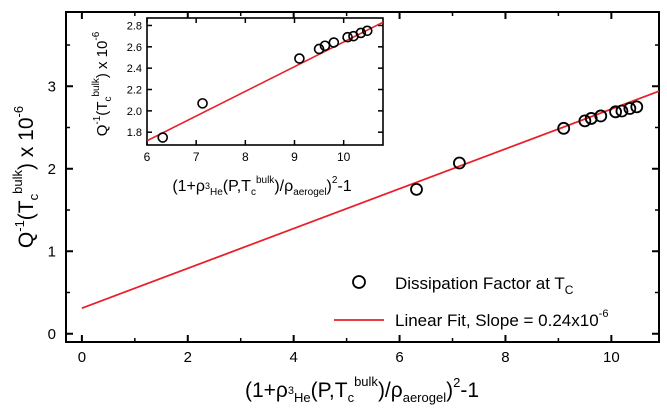 Image resolution: width=667 pixels, height=411 pixels. I want to click on inset-x-axis-title: (1+ρ3He(P,Tcbulk)/ρaerogel)2-1, so click(261, 186).